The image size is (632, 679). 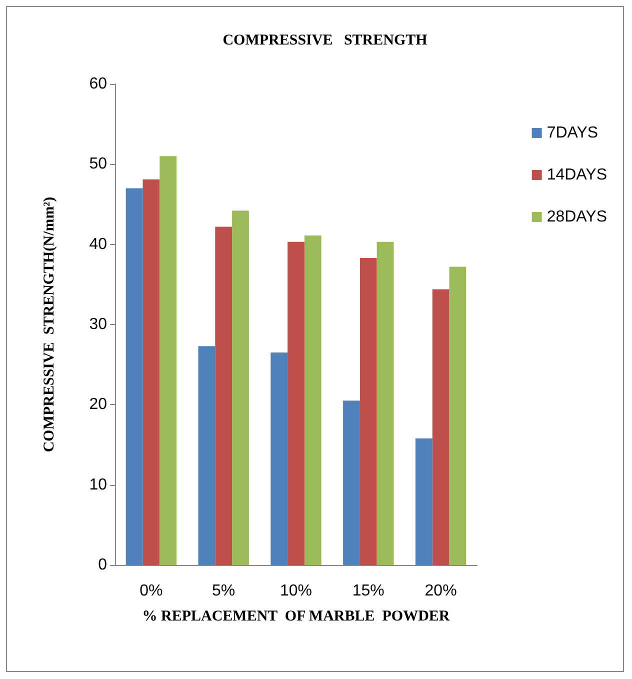 I want to click on legend-label: 14DAYS, so click(x=577, y=175).